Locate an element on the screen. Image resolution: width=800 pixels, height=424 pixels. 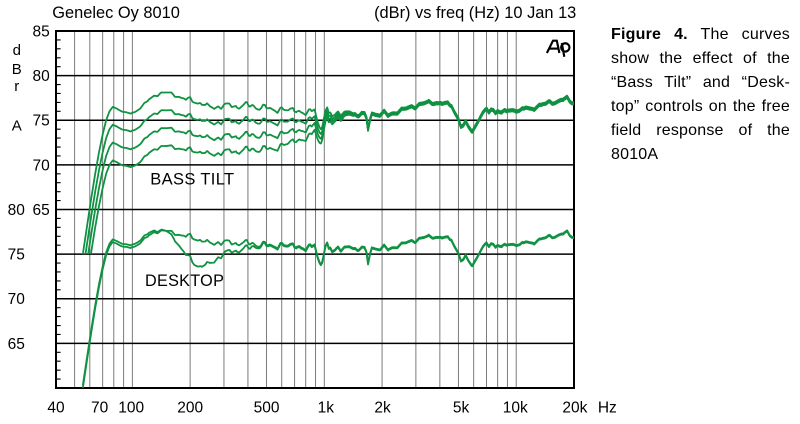
svg-text: Genelec Oy 8010 is located at coordinates (116, 13).